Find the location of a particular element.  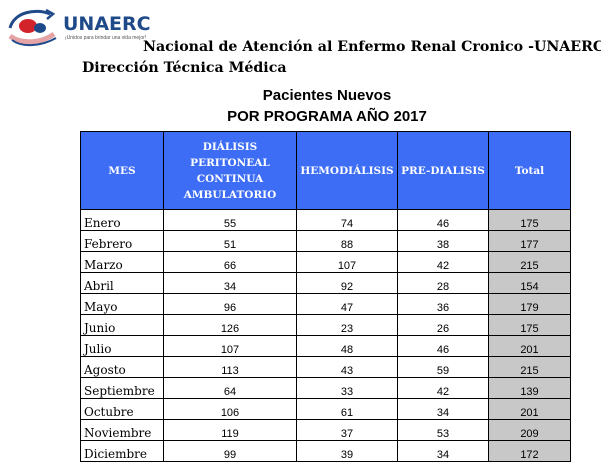

dpca-cell: 106 is located at coordinates (230, 409).